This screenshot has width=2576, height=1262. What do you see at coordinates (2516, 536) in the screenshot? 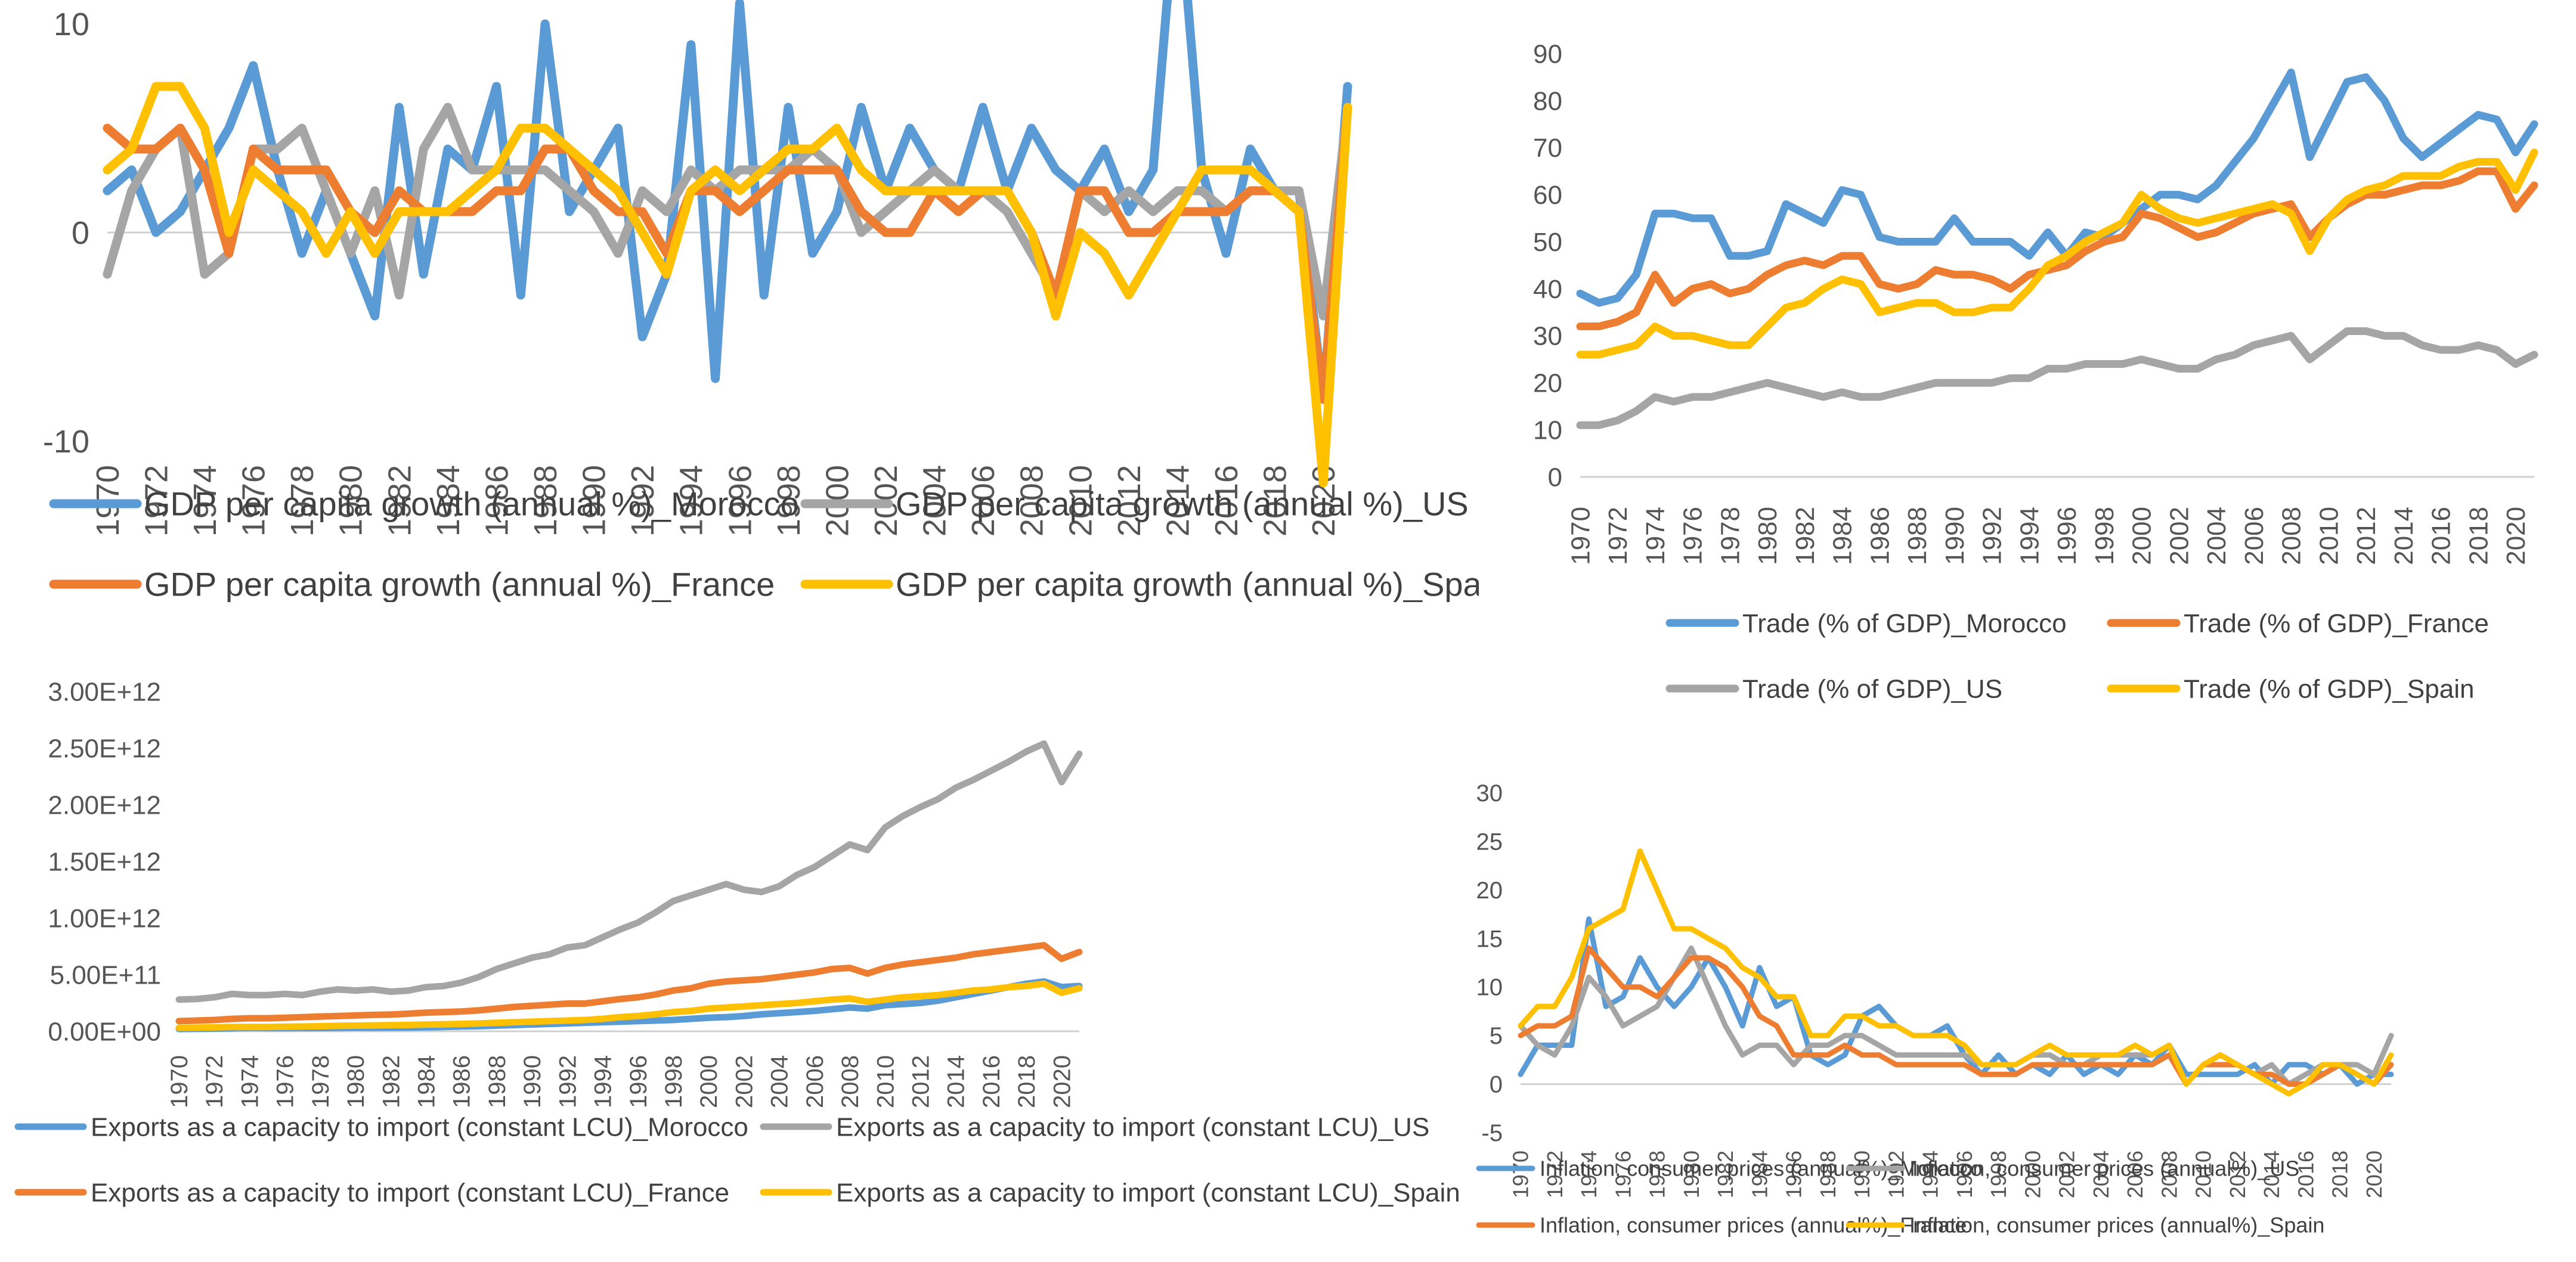
I see `x-tick-label: 2020` at bounding box center [2516, 536].